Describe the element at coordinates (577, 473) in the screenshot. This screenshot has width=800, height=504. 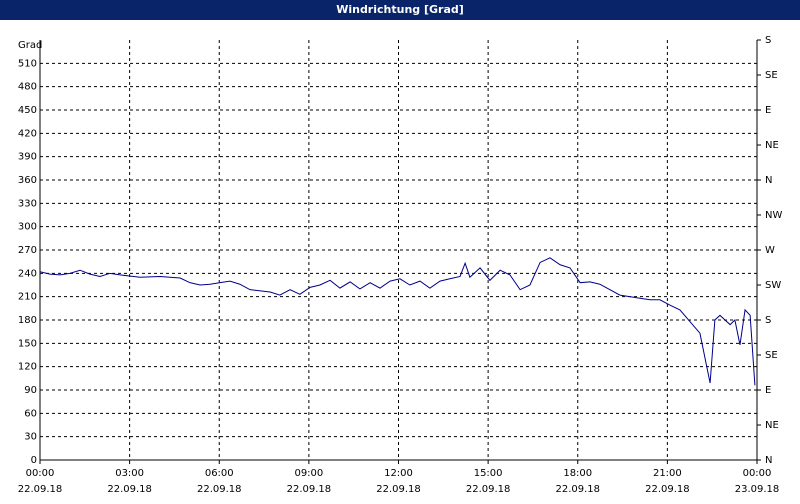
I see `x-tick-label: 18:00` at that location.